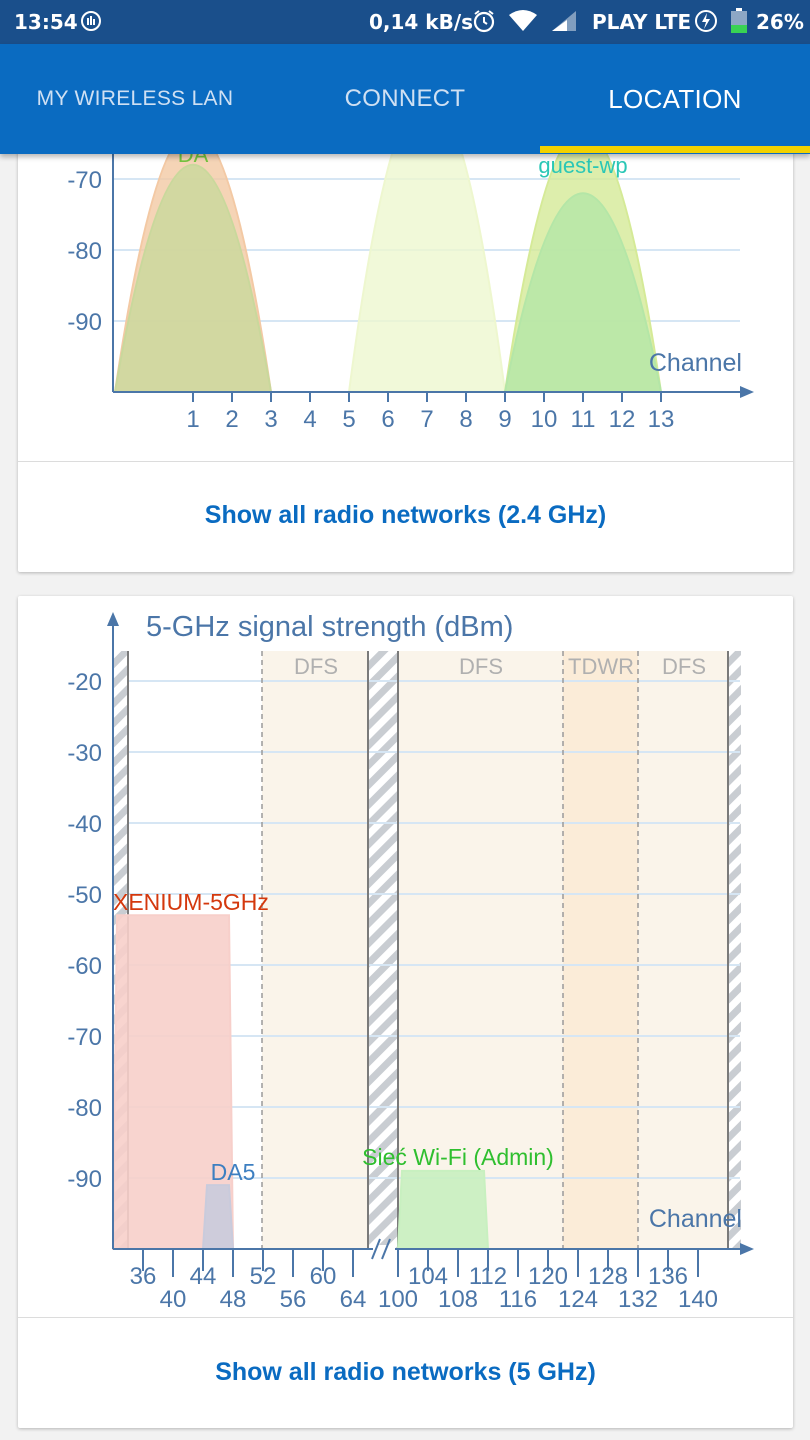  I want to click on battery-level: 26%, so click(780, 22).